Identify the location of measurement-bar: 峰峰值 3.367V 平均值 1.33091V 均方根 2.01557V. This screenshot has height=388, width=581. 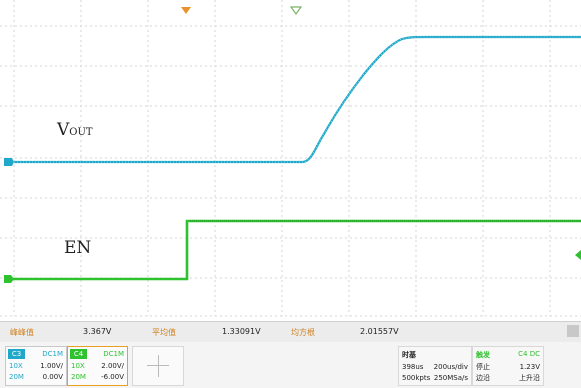
(290, 331).